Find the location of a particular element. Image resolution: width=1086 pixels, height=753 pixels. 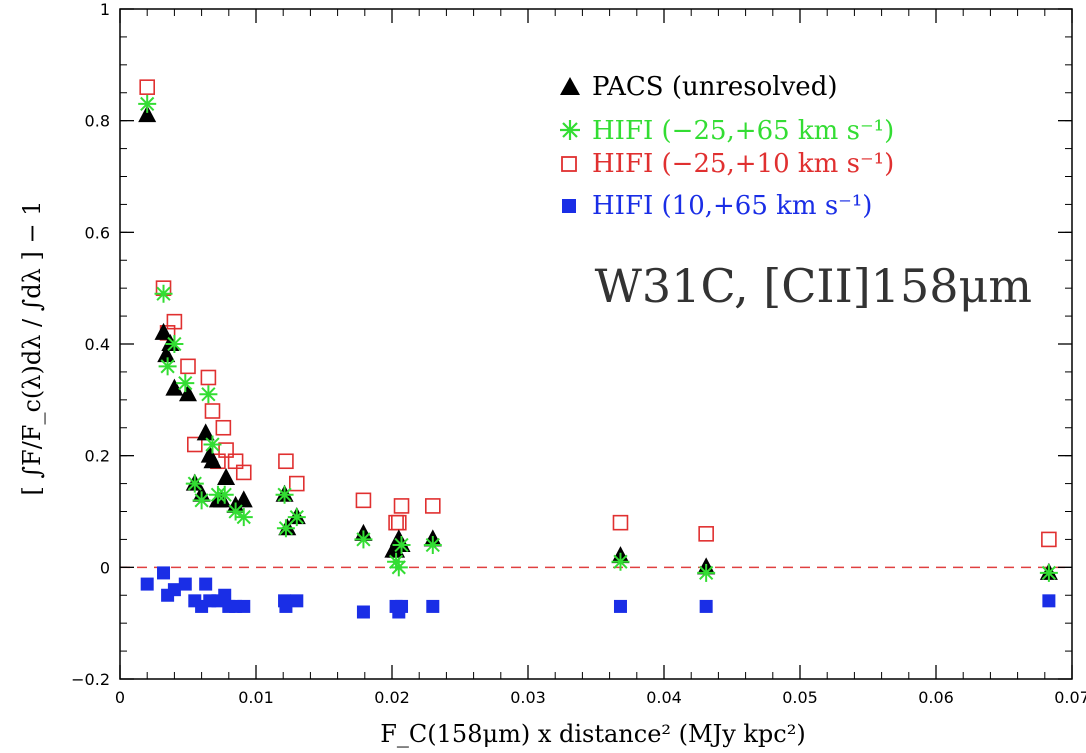

y-tick-label: −0.2 is located at coordinates (90, 679).